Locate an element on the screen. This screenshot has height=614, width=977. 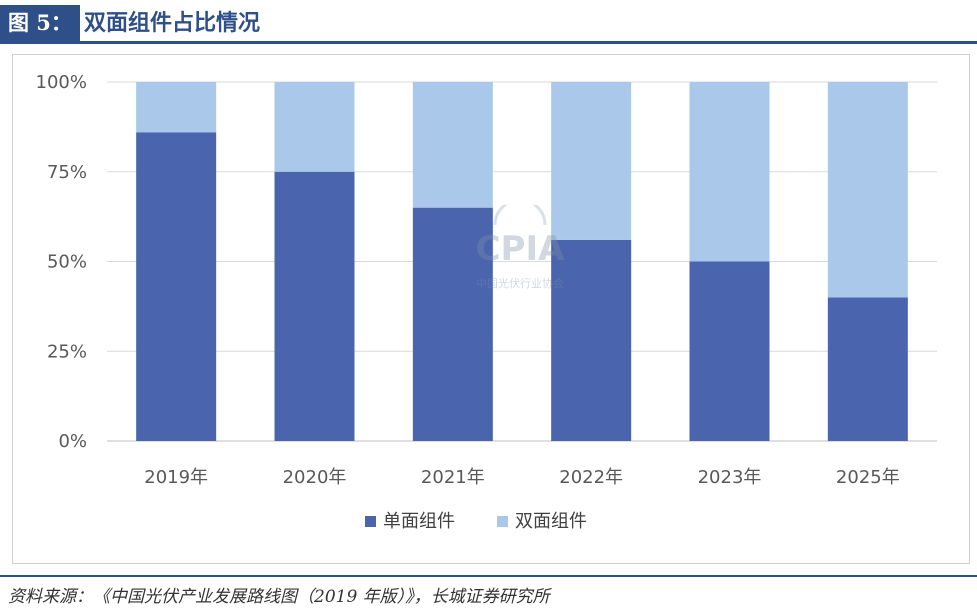
cpia-watermark: CPIA 中国光伏行业协会 is located at coordinates (521, 247).